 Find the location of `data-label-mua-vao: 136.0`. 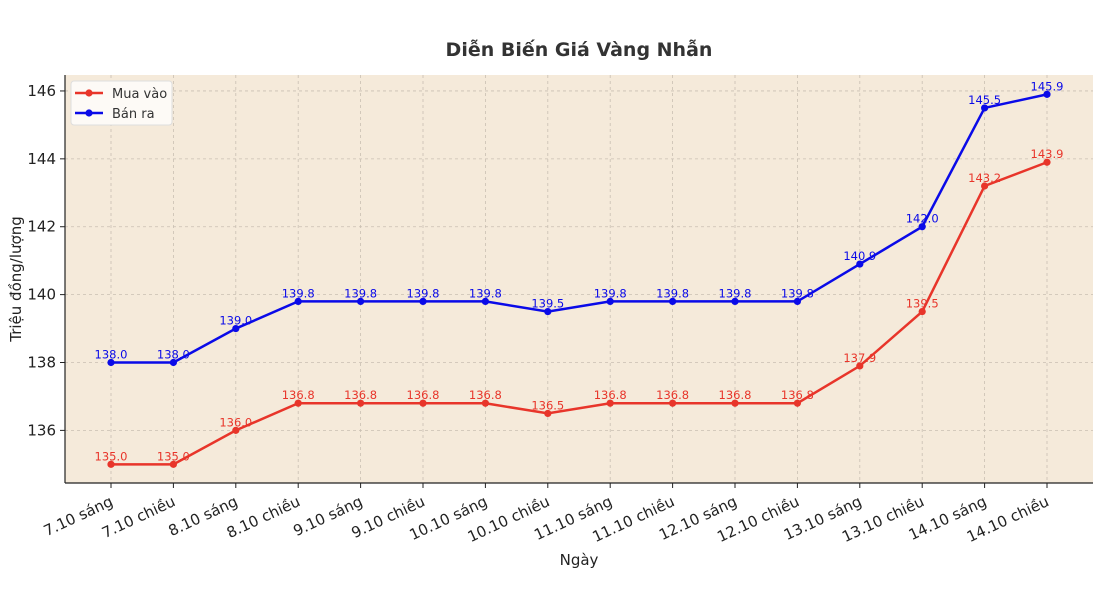

data-label-mua-vao: 136.0 is located at coordinates (235, 422).